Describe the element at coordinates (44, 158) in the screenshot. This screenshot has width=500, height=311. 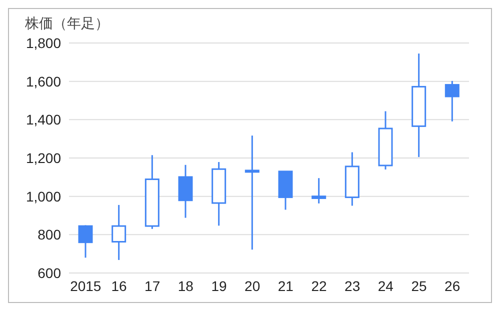
I see `y-tick-label: 1,200` at that location.